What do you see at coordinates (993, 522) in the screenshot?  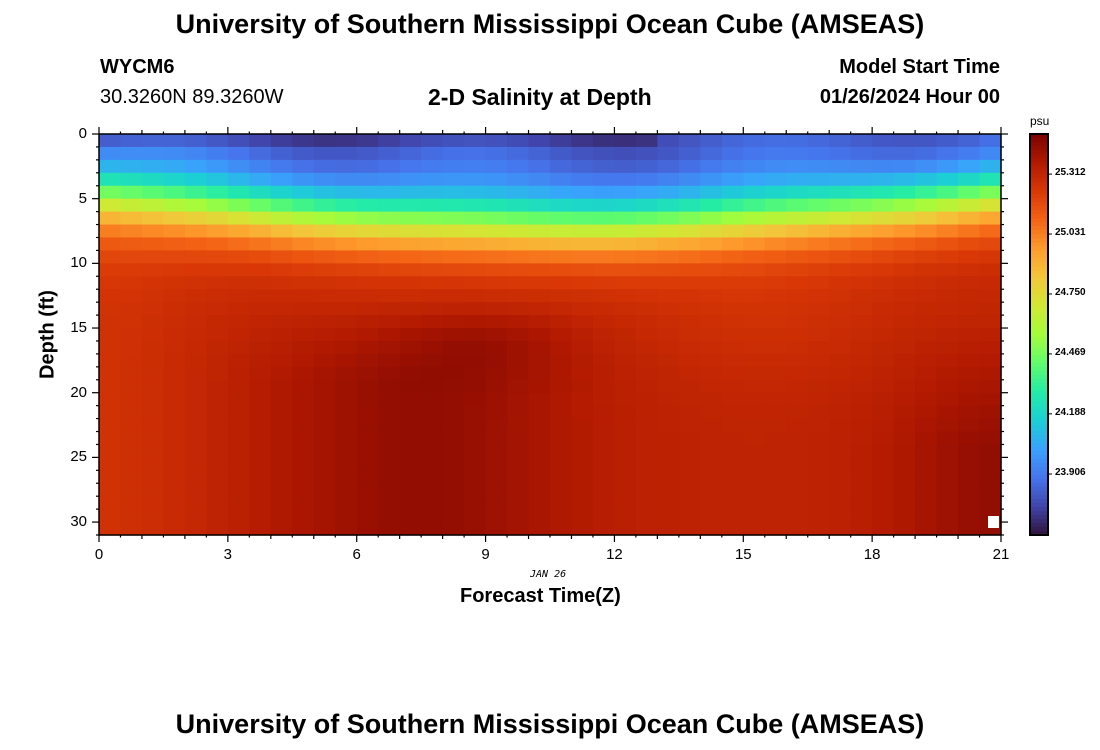 I see `missing-data-cell` at bounding box center [993, 522].